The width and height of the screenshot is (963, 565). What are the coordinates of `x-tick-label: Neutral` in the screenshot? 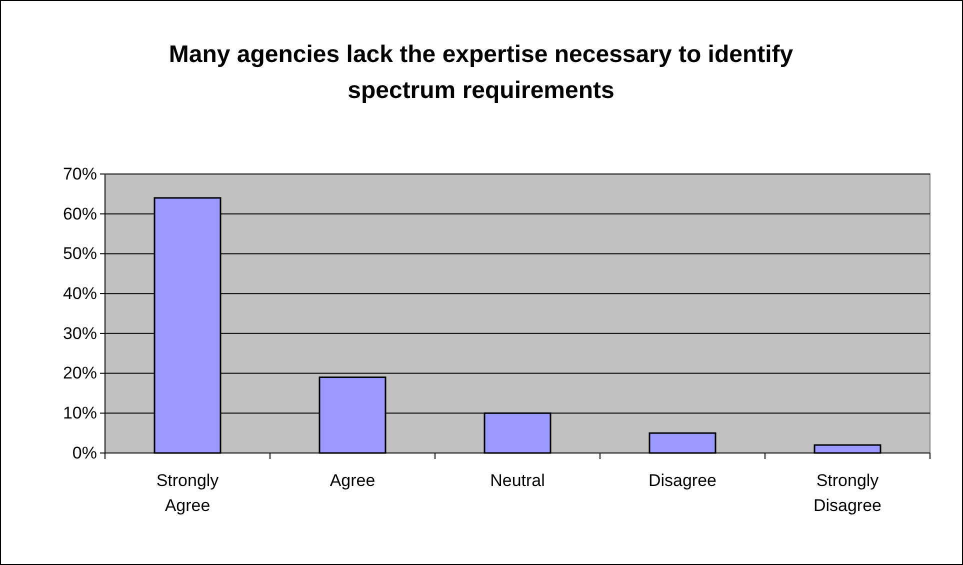 It's located at (517, 480).